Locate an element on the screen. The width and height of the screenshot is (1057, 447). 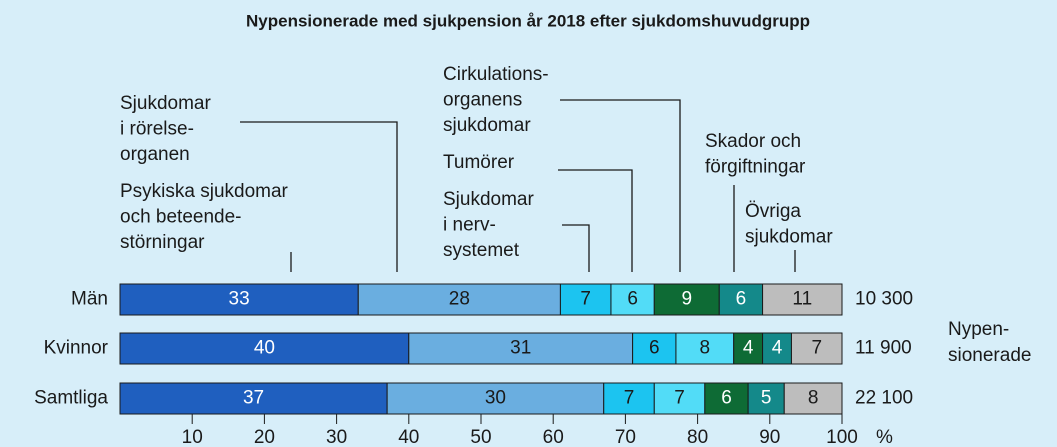
x-tick-label: 50 is located at coordinates (480, 437).